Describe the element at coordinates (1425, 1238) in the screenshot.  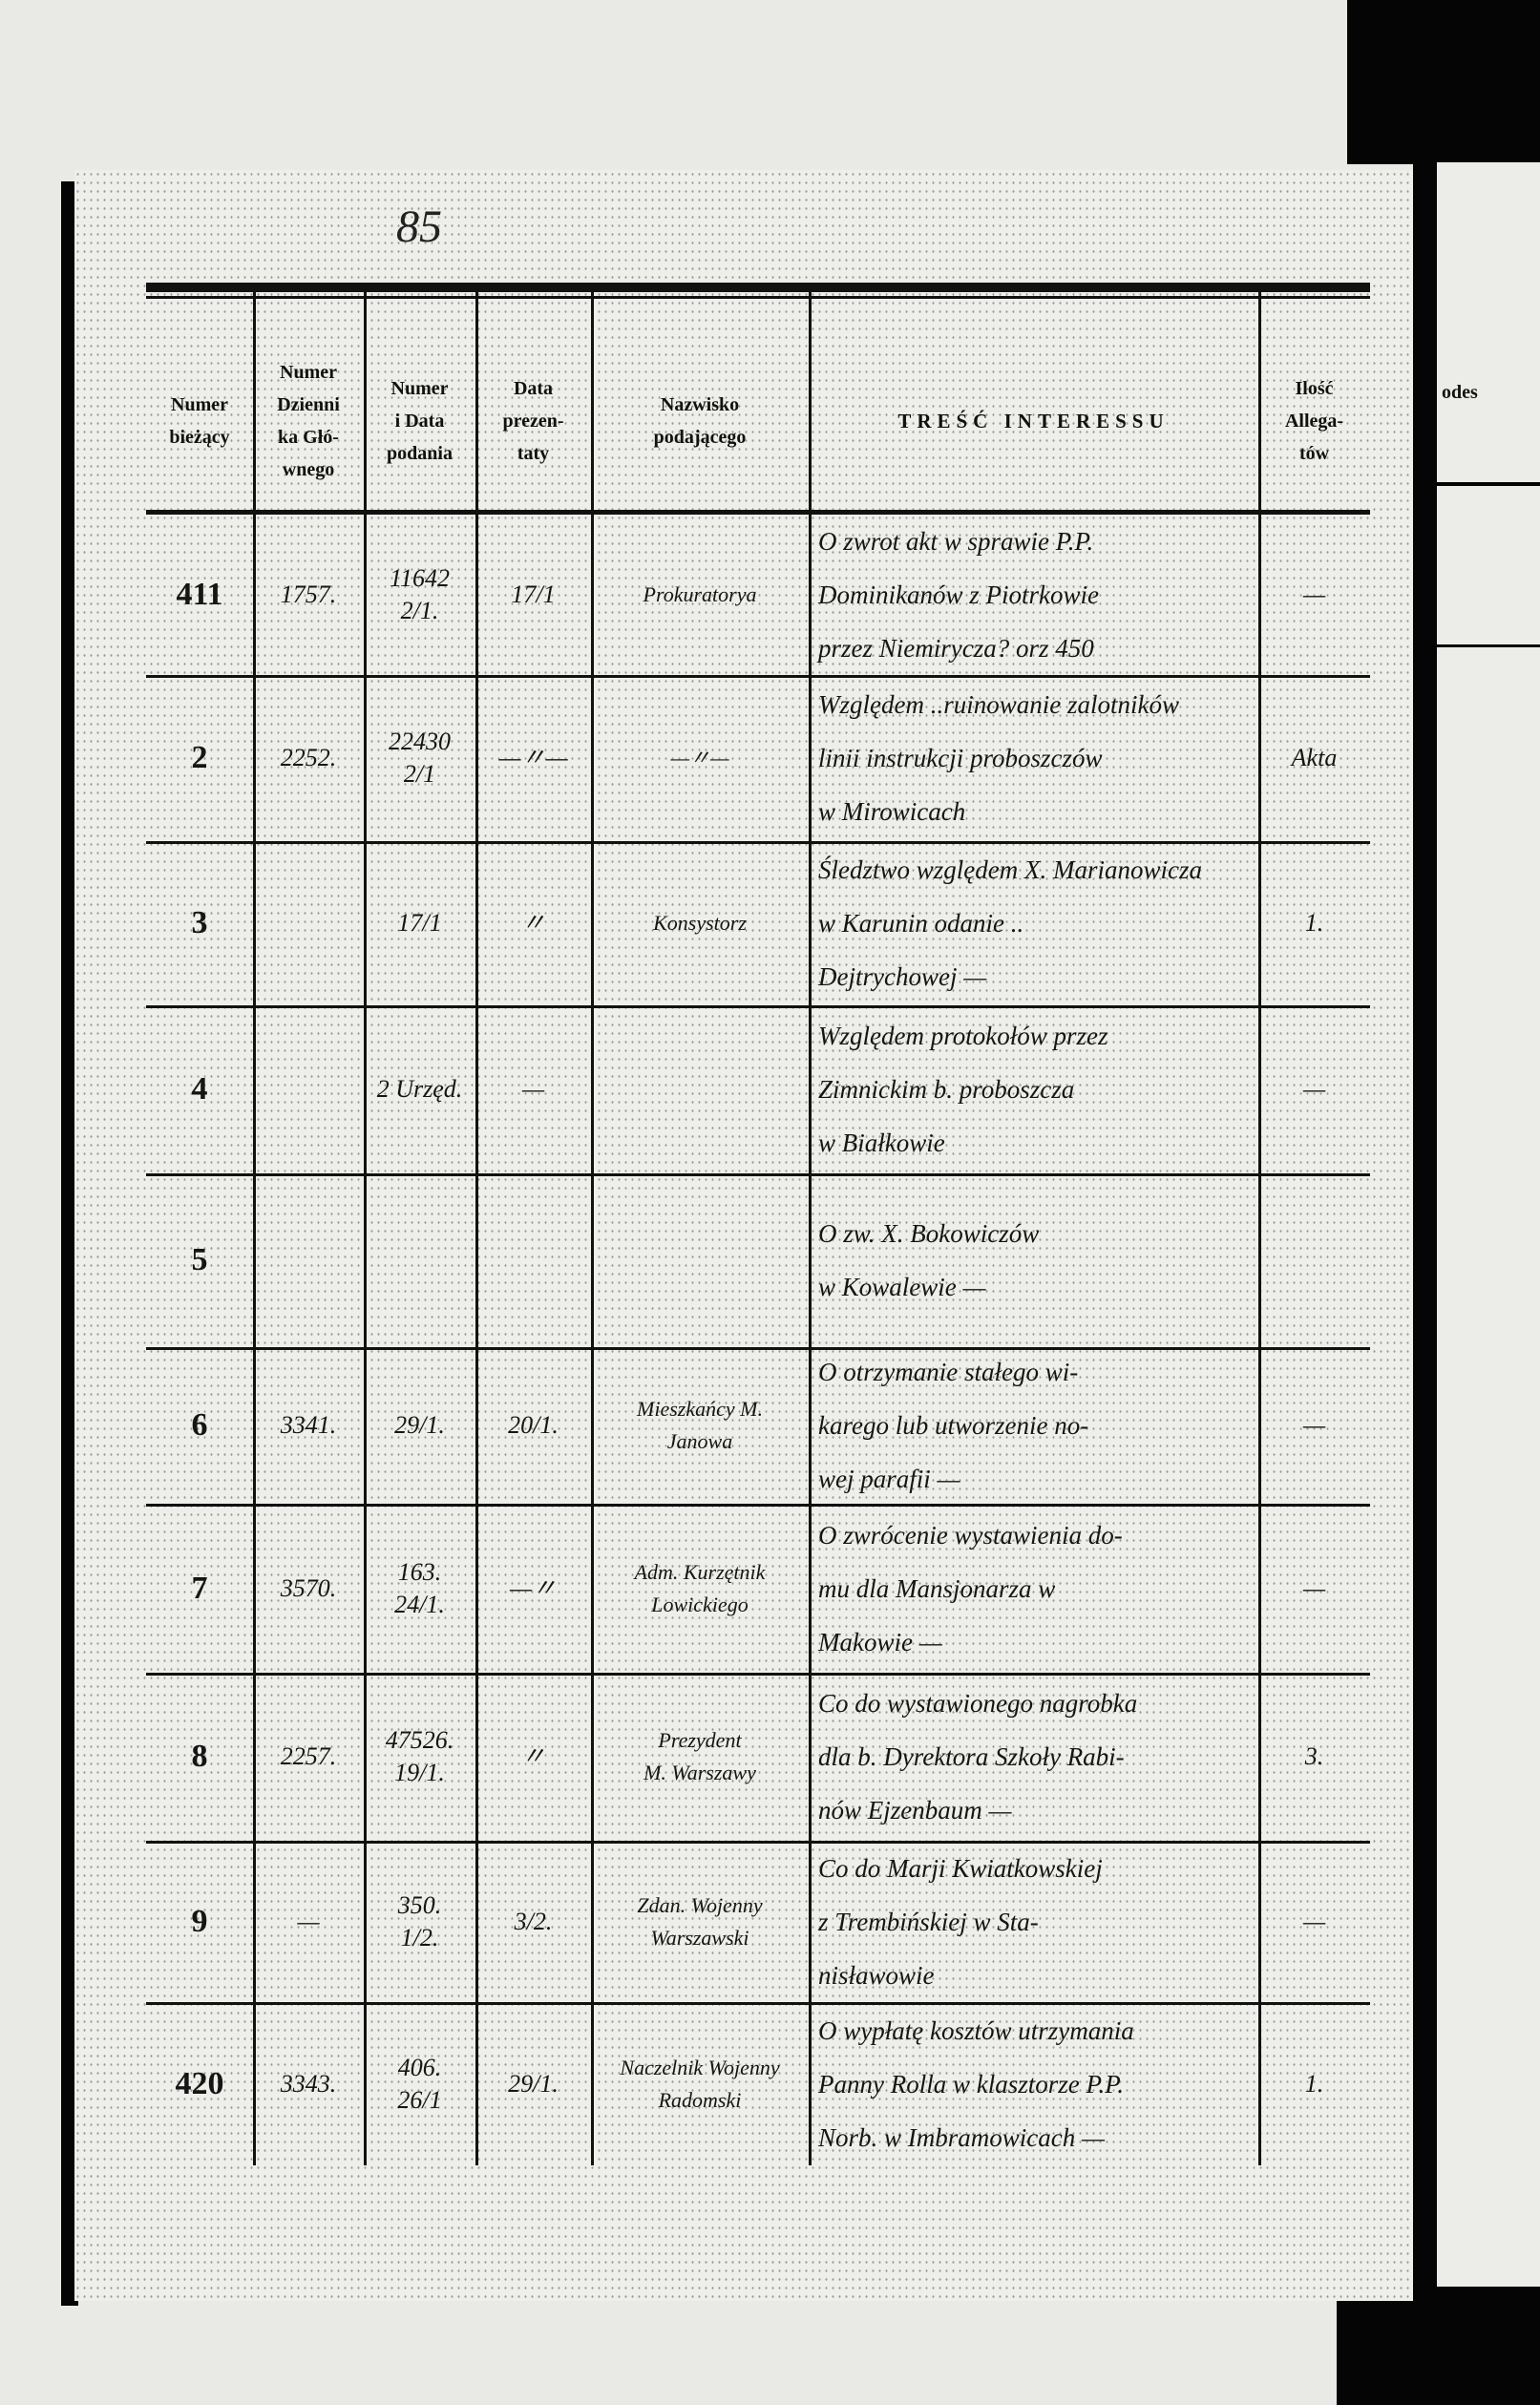
I see `scan-border-gutter` at that location.